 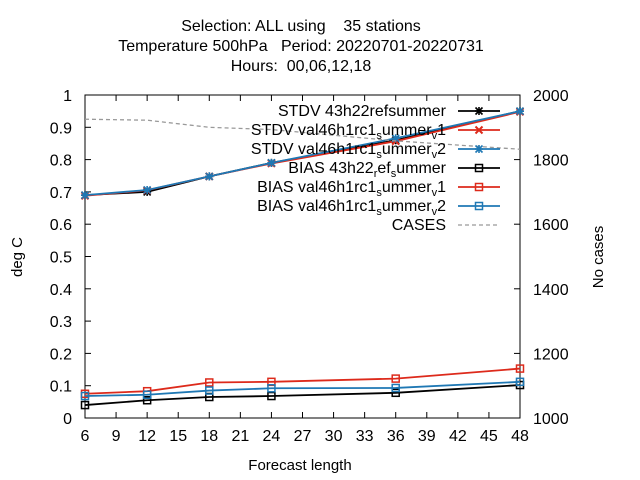 What do you see at coordinates (396, 436) in the screenshot?
I see `x-tick-label: 36` at bounding box center [396, 436].